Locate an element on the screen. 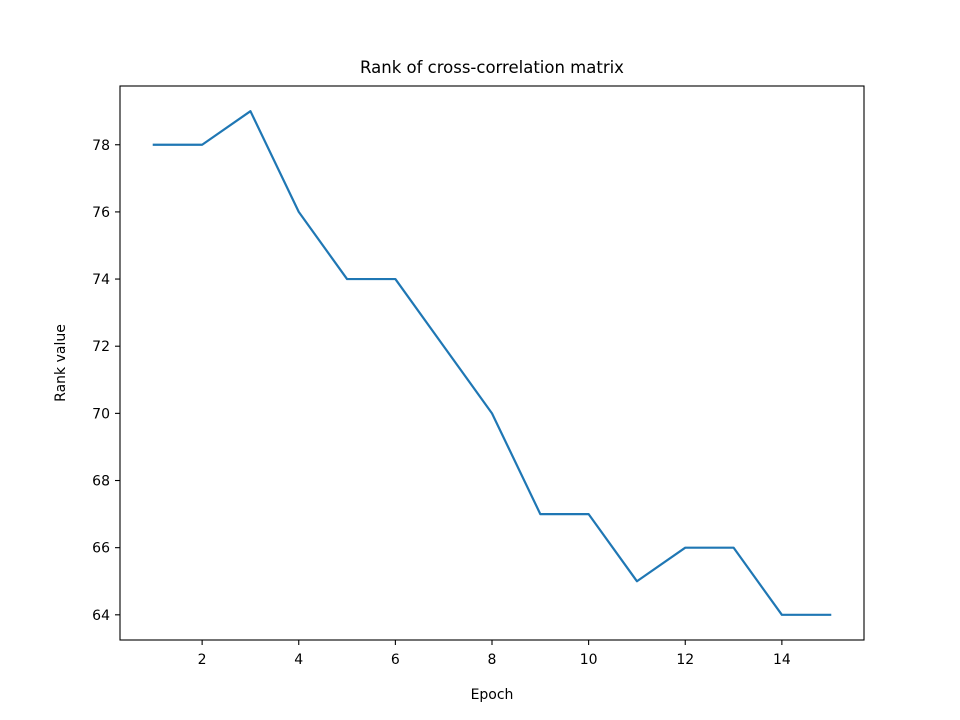 This screenshot has width=960, height=720. x-tick-label: 4 is located at coordinates (298, 660).